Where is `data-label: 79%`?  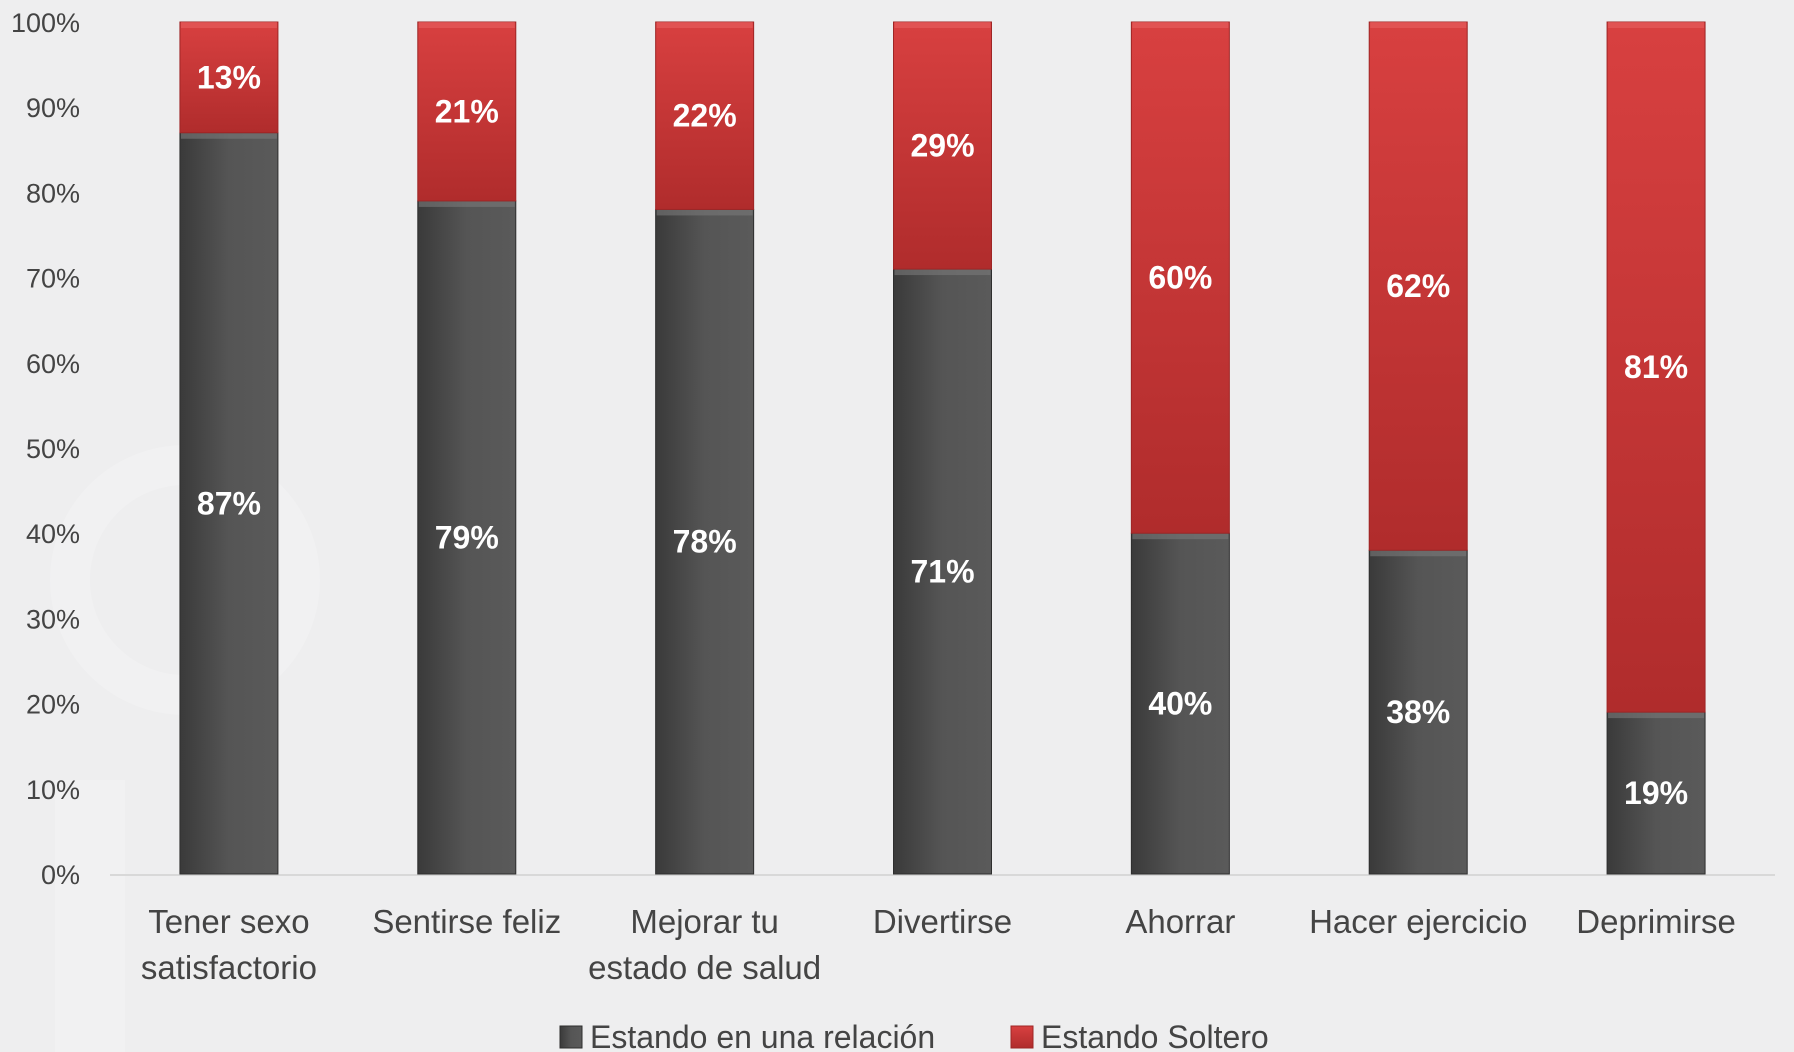
data-label: 79% is located at coordinates (467, 537).